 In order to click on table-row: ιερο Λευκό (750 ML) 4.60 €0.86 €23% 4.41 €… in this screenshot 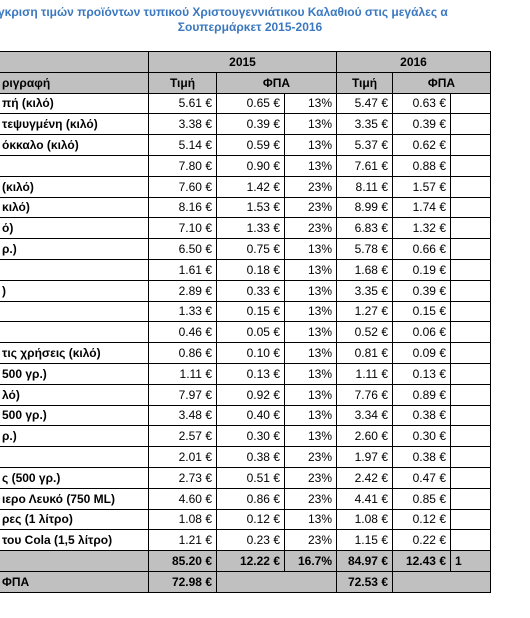, I will do `click(245, 498)`.